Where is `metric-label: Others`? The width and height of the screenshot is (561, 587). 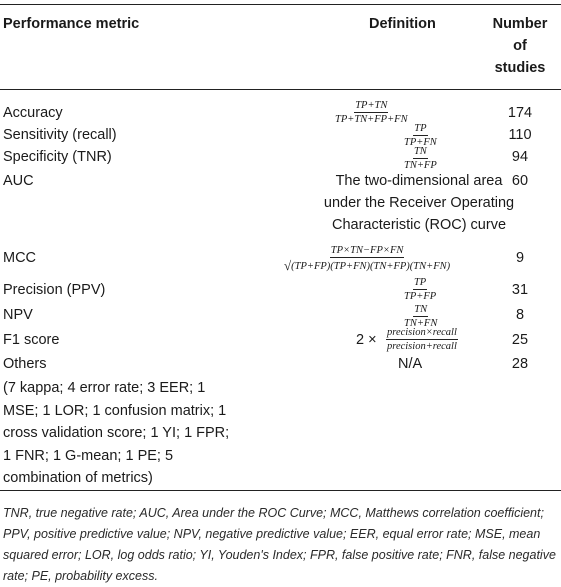 metric-label: Others is located at coordinates (25, 364).